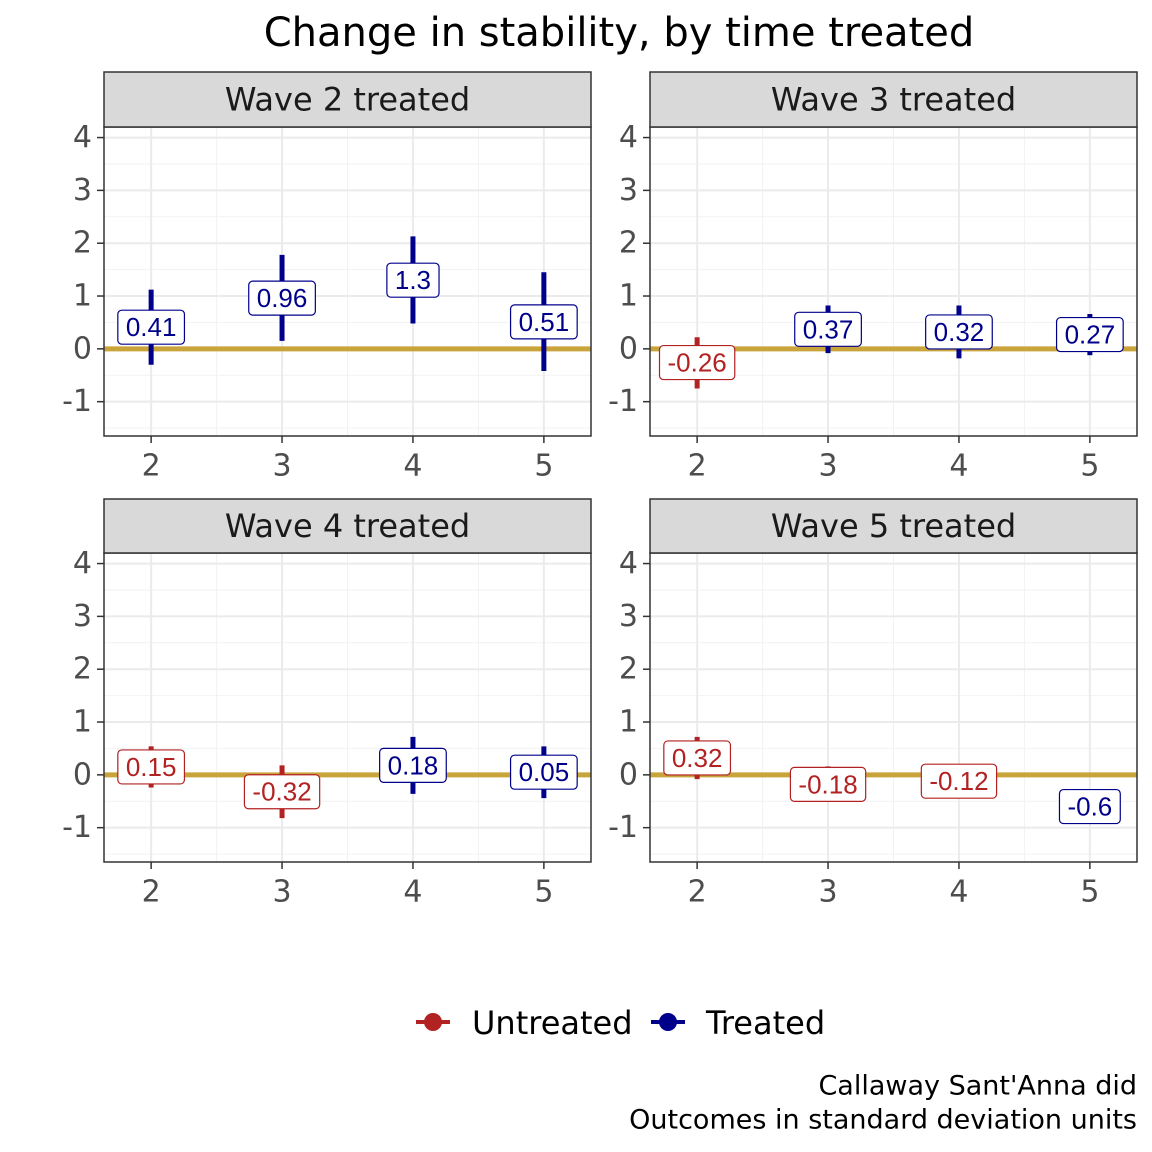  Describe the element at coordinates (977, 1086) in the screenshot. I see `caption-line: Callaway Sant'Anna did` at that location.